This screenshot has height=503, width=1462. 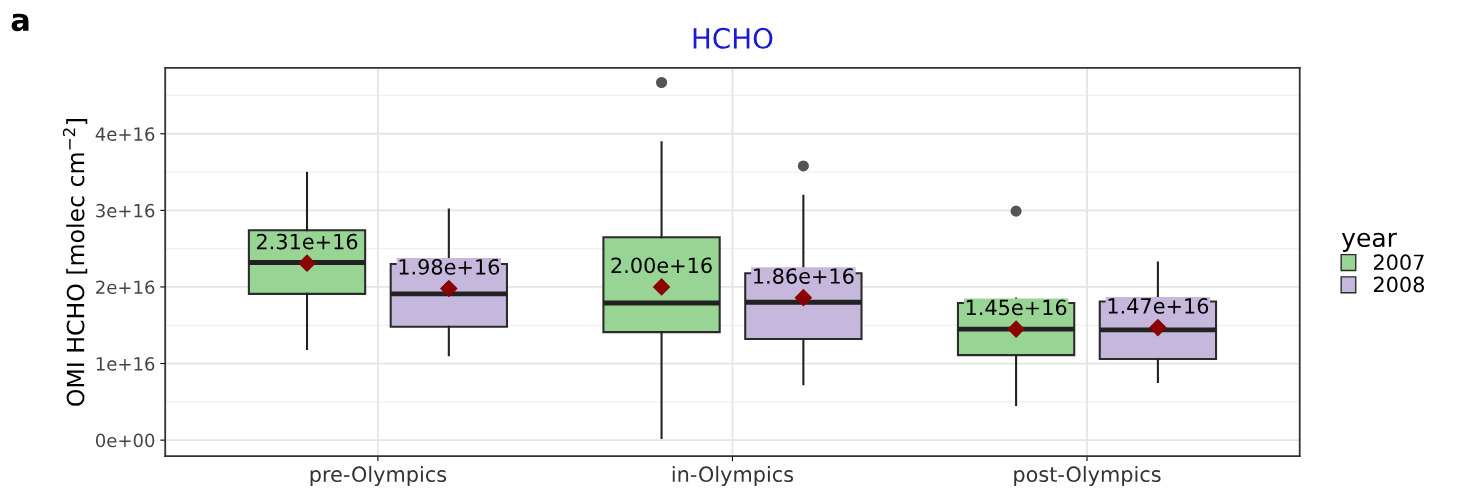 What do you see at coordinates (1398, 262) in the screenshot?
I see `legend-label: 2007` at bounding box center [1398, 262].